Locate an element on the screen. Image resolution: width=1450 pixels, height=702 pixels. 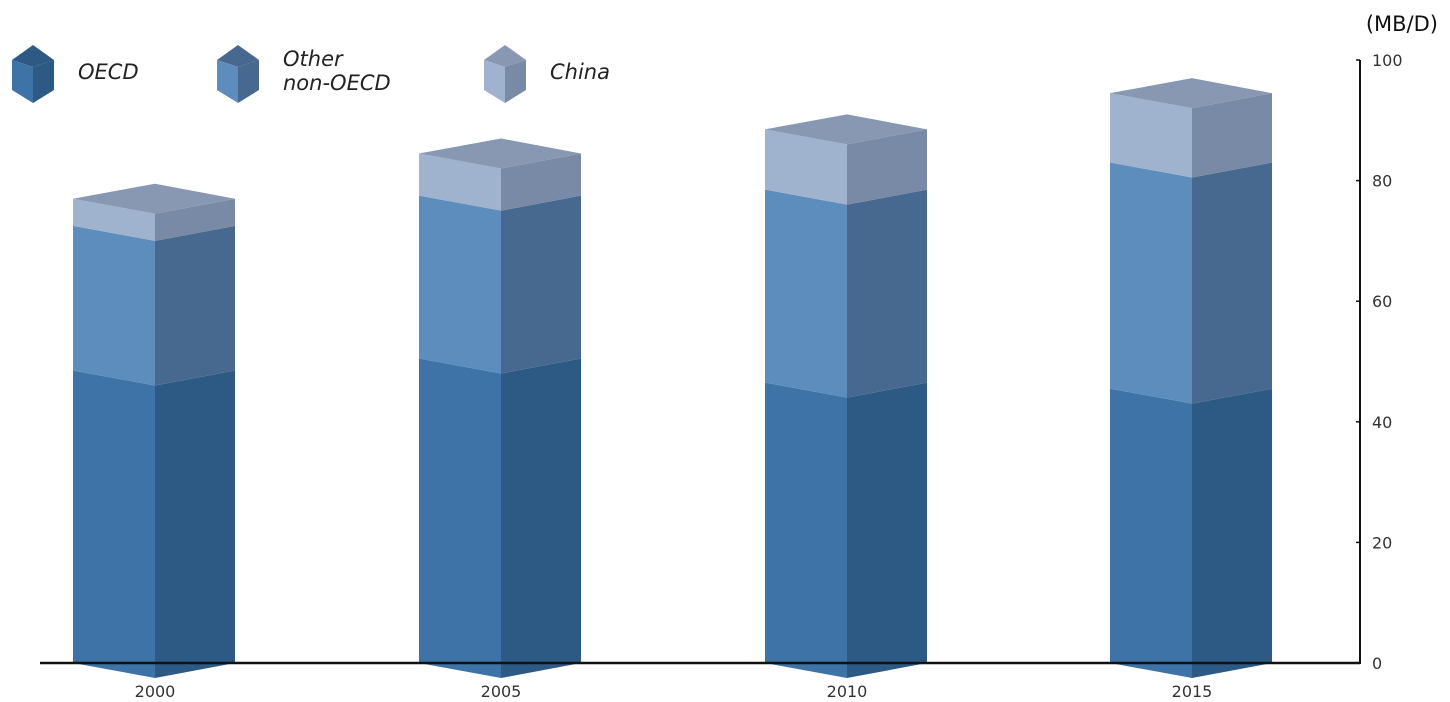
bar-segment-oecd-2005-side is located at coordinates (541, 518).